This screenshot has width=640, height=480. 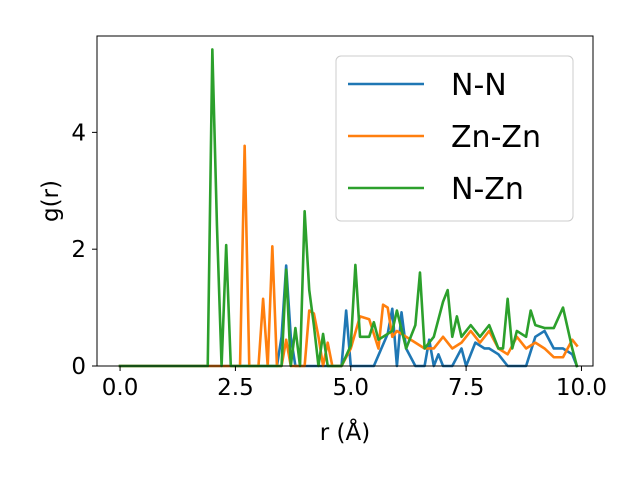 I want to click on y-tick-label: 4, so click(x=78, y=133).